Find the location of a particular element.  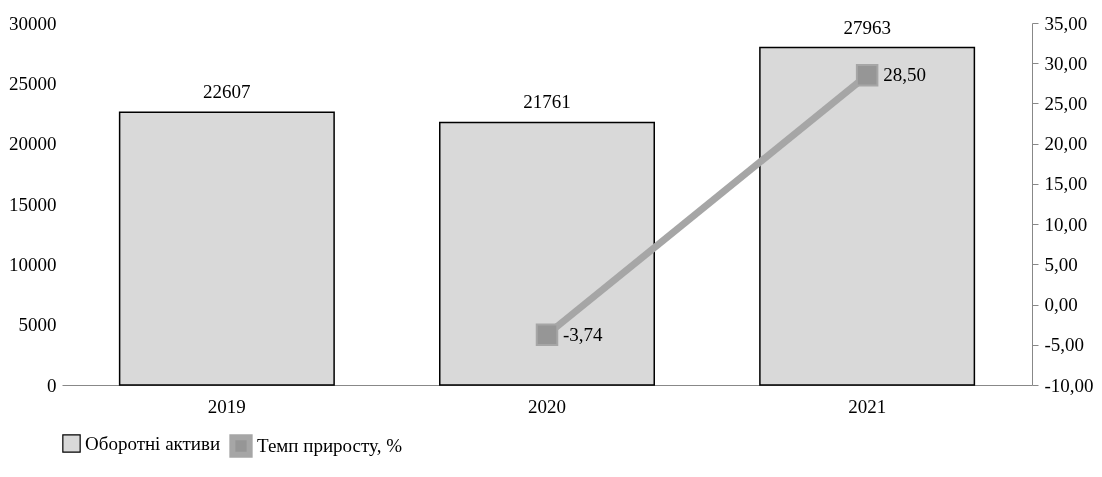

data-label: -3,74 is located at coordinates (583, 334).